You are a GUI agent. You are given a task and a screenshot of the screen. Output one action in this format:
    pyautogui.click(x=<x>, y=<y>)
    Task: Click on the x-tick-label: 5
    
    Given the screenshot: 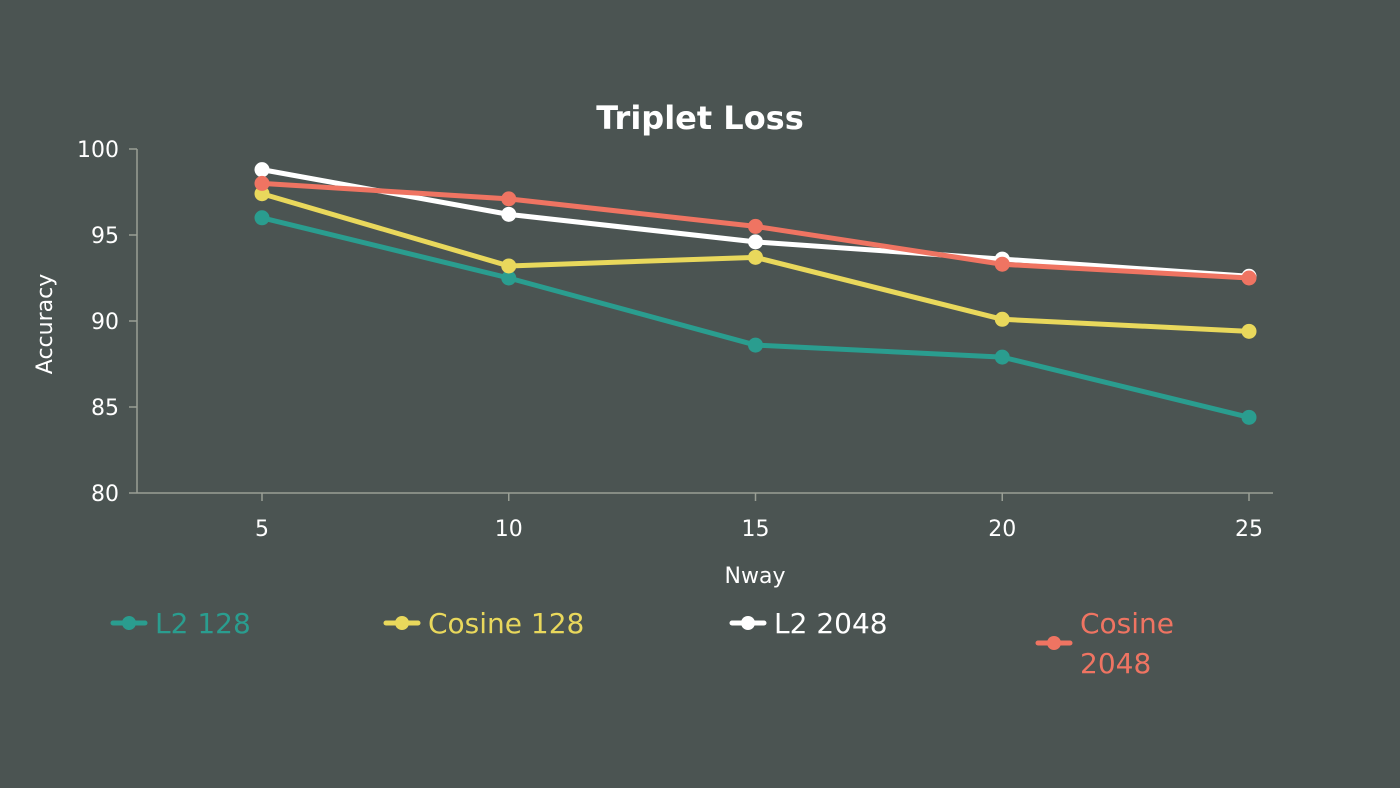 What is the action you would take?
    pyautogui.click(x=262, y=529)
    